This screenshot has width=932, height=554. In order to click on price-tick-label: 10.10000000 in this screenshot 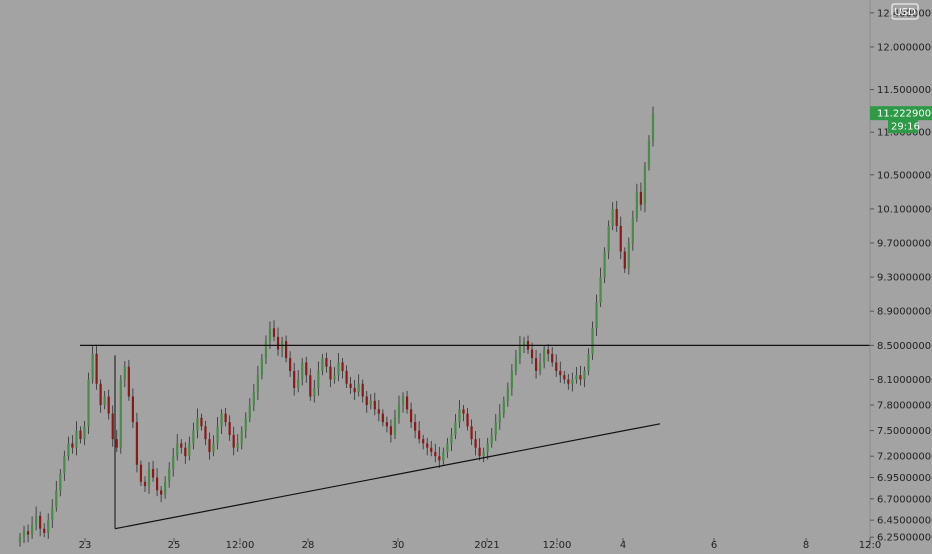, I will do `click(904, 209)`.